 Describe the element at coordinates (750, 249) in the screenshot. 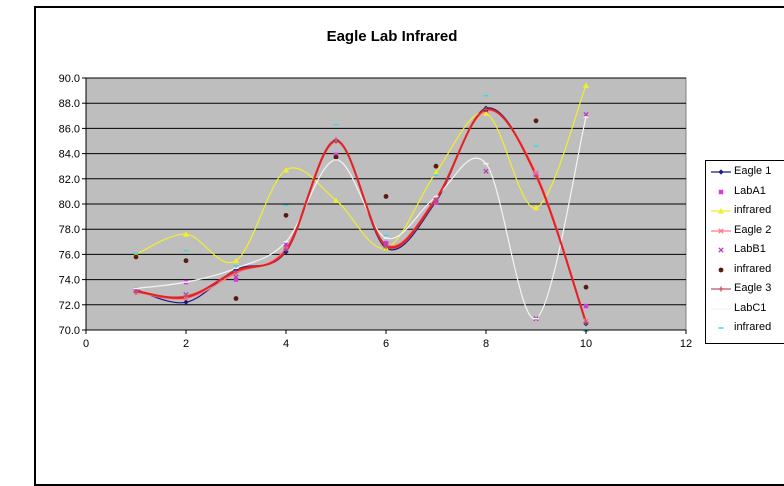

I see `legend-label: LabB1` at that location.